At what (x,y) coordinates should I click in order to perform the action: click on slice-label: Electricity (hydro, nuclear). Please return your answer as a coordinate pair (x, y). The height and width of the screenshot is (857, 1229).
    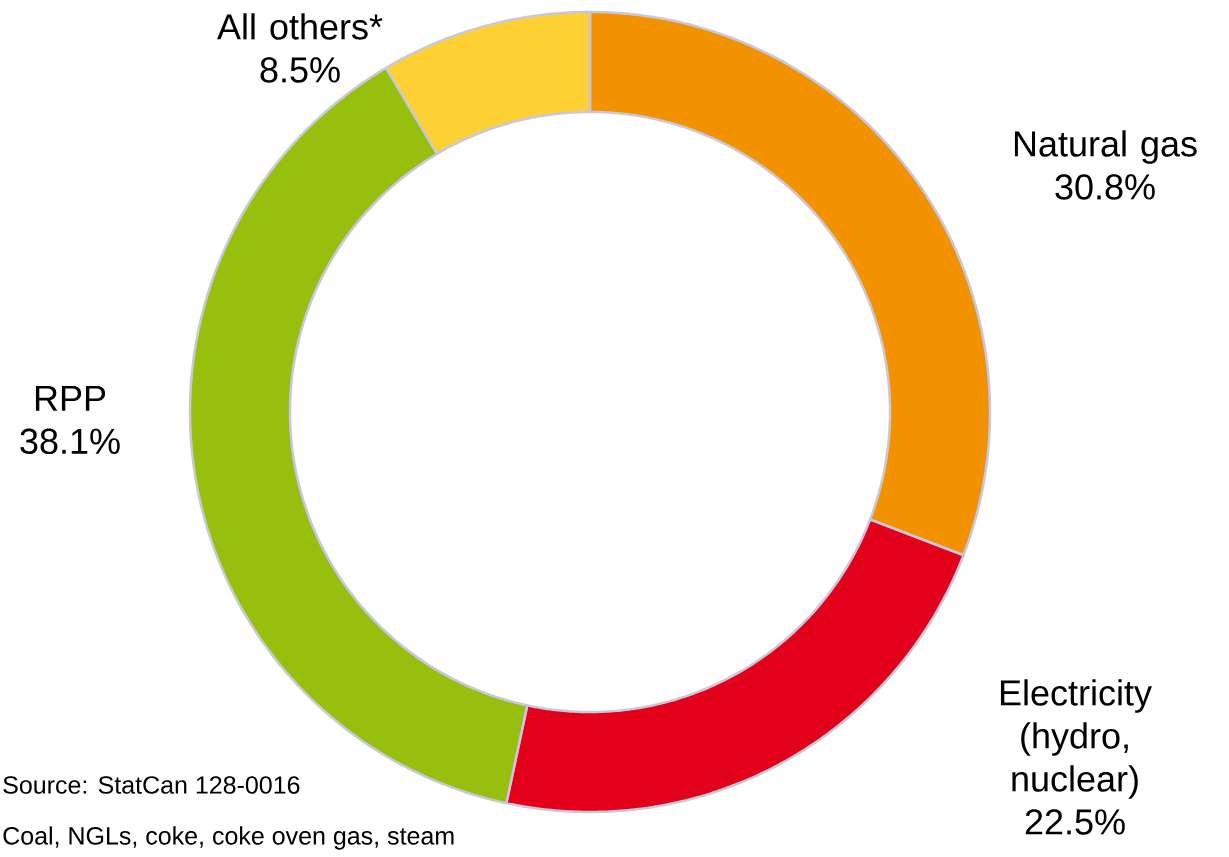
    Looking at the image, I should click on (1076, 739).